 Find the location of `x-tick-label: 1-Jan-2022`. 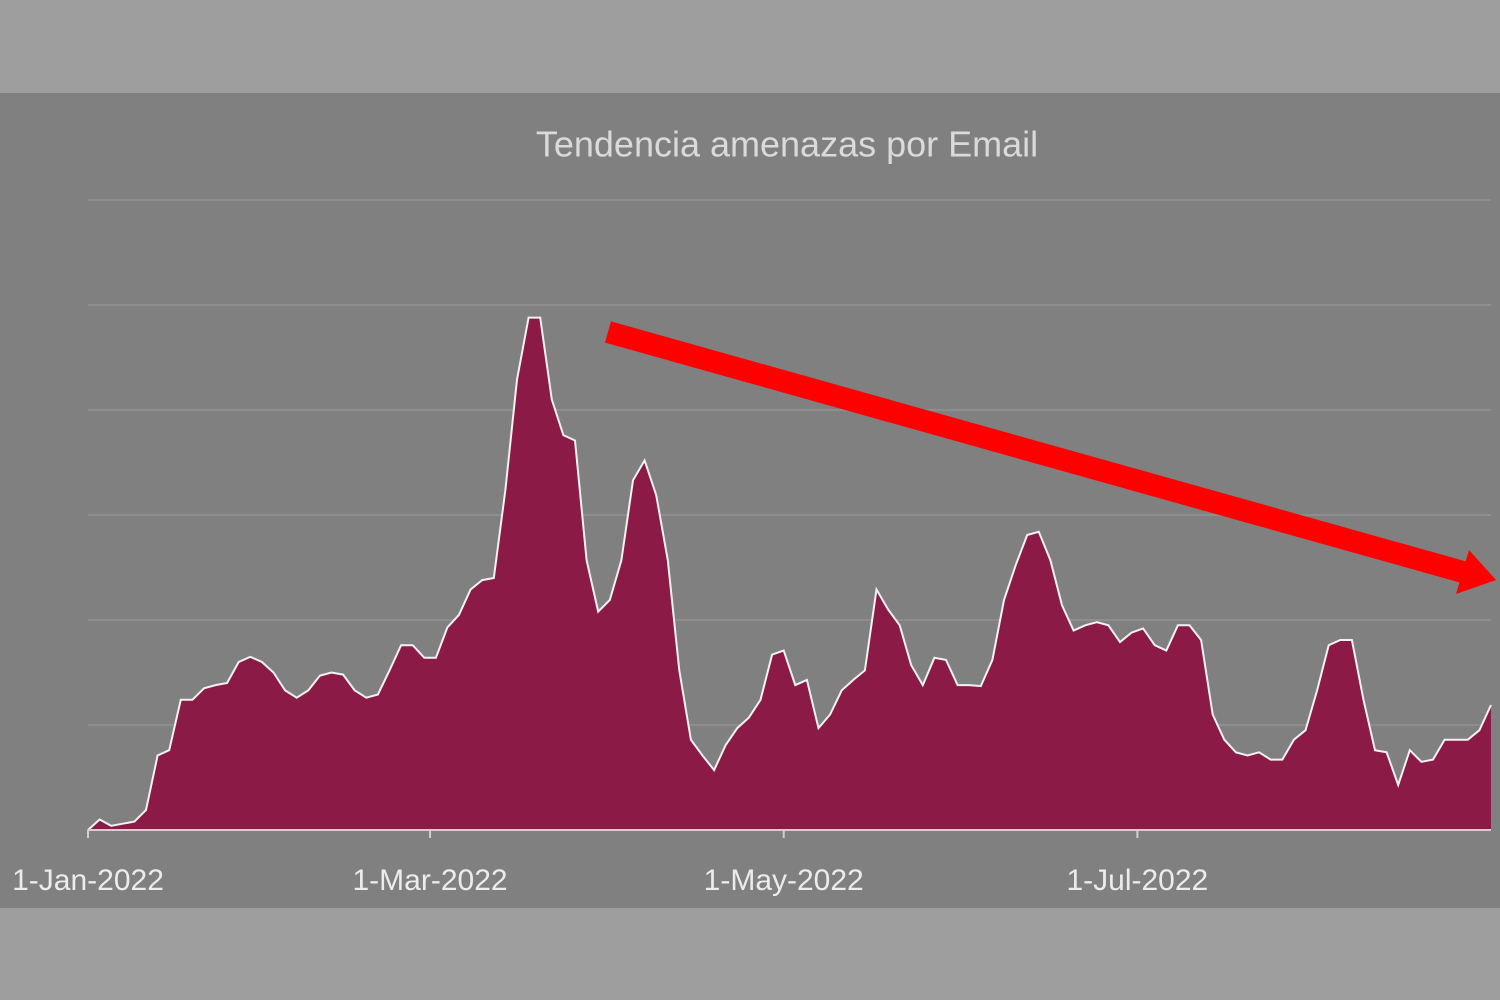

x-tick-label: 1-Jan-2022 is located at coordinates (88, 880).